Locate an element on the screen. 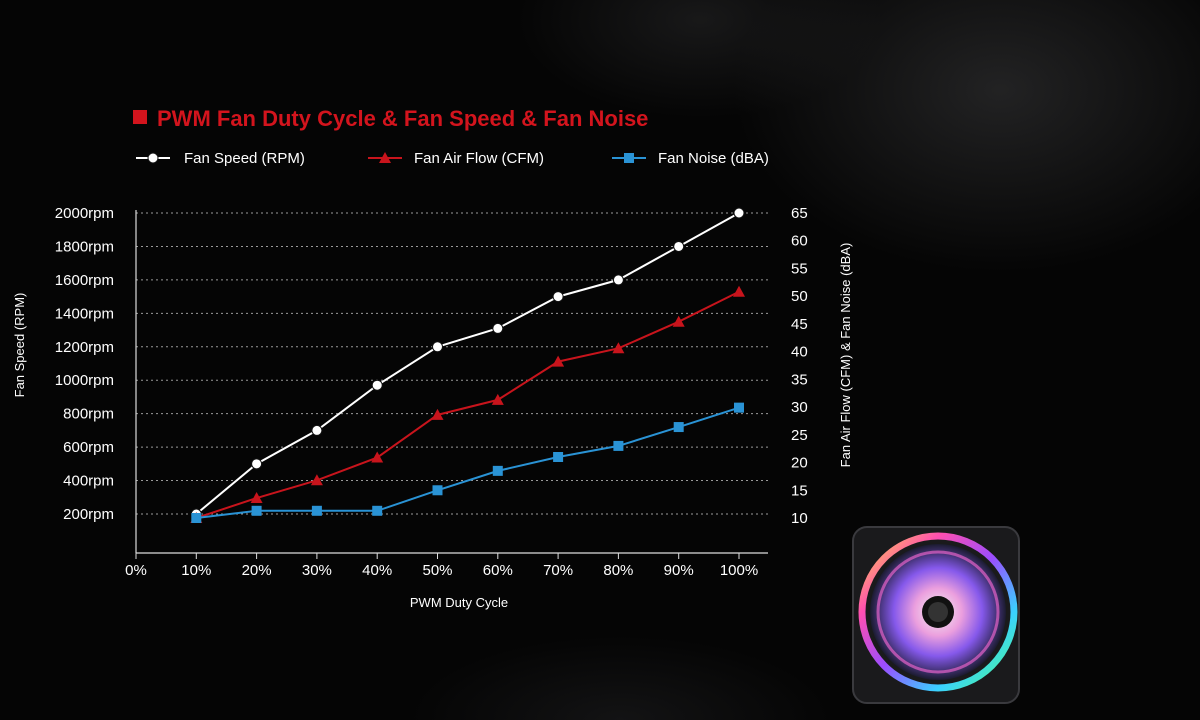 This screenshot has width=1200, height=720. y-right-tick-label: 20 is located at coordinates (799, 463).